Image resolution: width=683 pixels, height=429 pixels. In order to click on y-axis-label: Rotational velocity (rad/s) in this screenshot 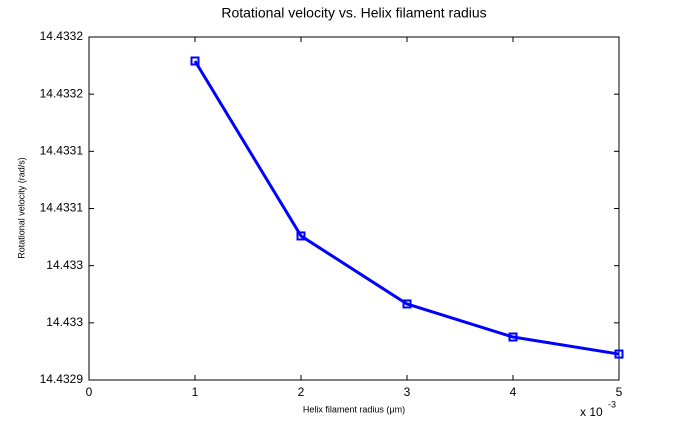, I will do `click(21, 208)`.